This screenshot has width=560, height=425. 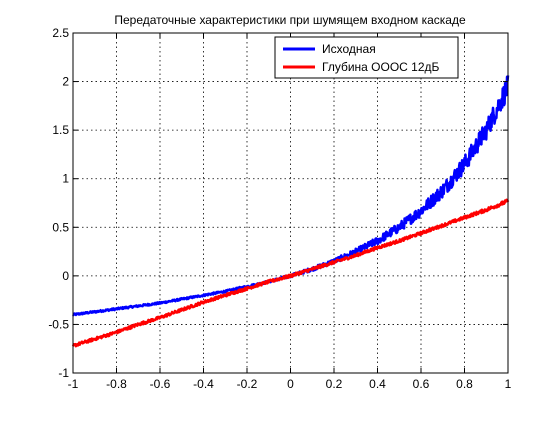 What do you see at coordinates (464, 384) in the screenshot?
I see `x-tick-label: 0.8` at bounding box center [464, 384].